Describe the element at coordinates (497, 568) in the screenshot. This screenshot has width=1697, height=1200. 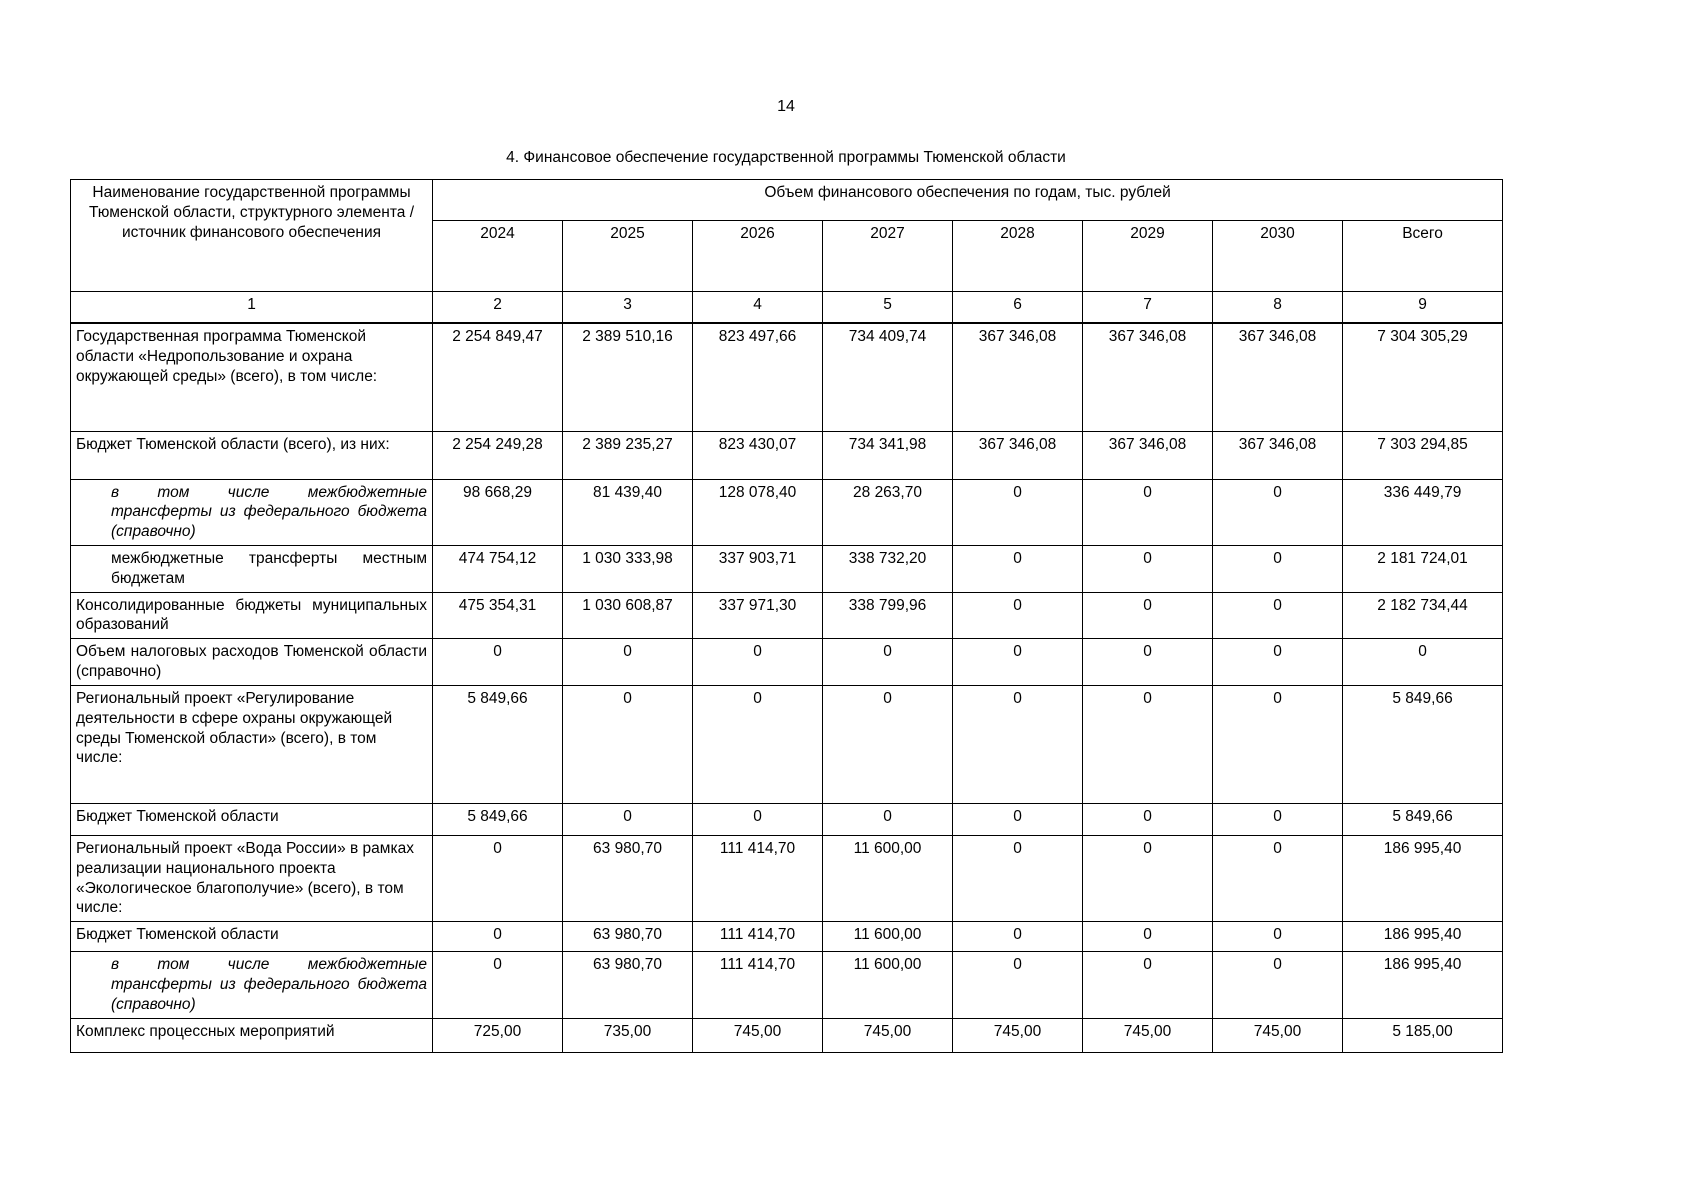
I see `value-cell: 474 754,12` at that location.